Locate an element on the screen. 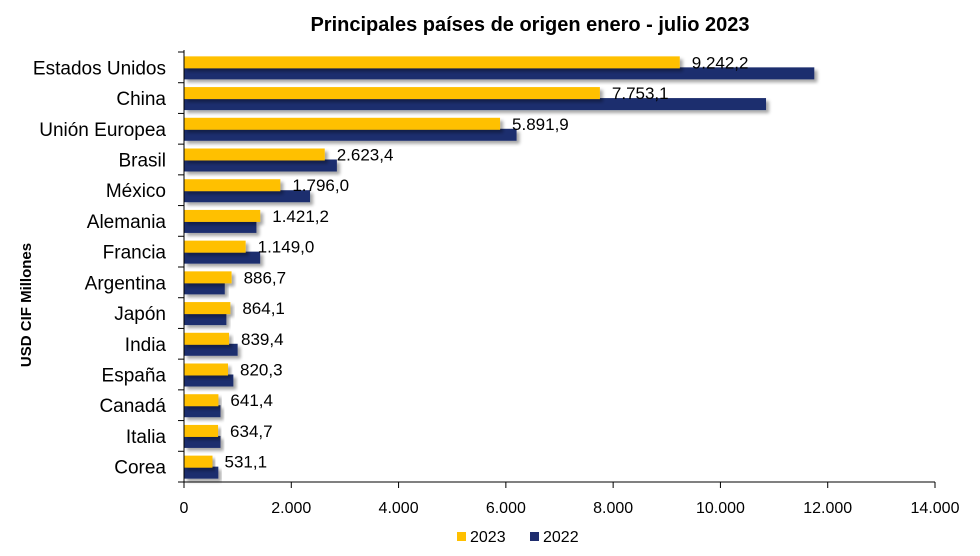 The width and height of the screenshot is (980, 556). x-tick-label: 14.000 is located at coordinates (935, 508).